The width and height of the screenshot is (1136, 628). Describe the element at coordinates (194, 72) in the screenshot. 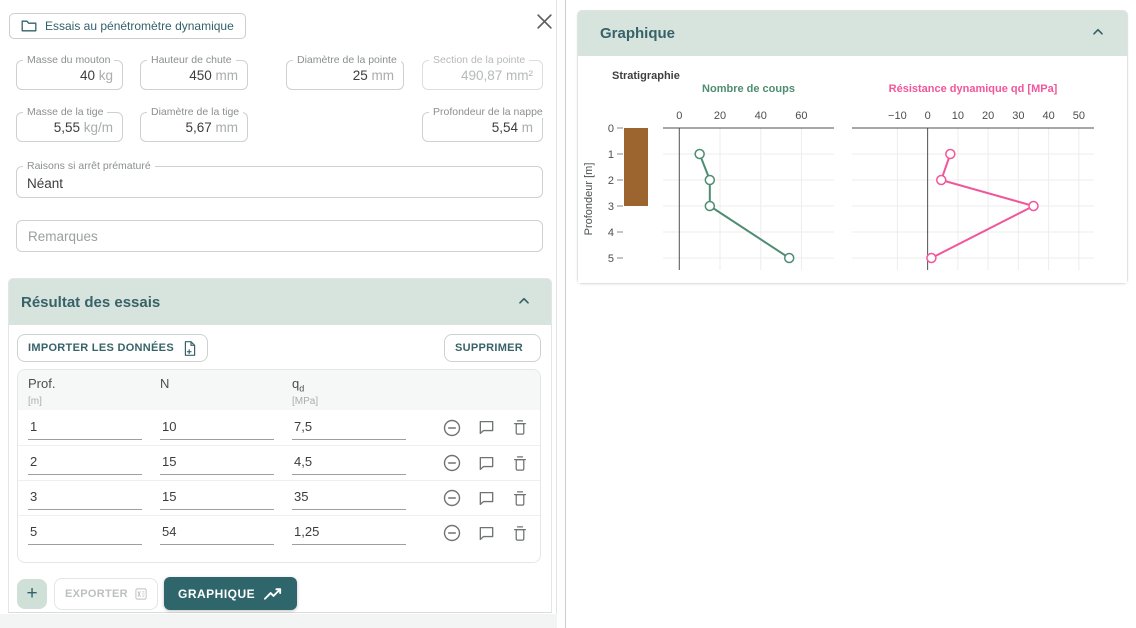

I see `field-hauteur-chute: Hauteur de chute 450 mm` at that location.